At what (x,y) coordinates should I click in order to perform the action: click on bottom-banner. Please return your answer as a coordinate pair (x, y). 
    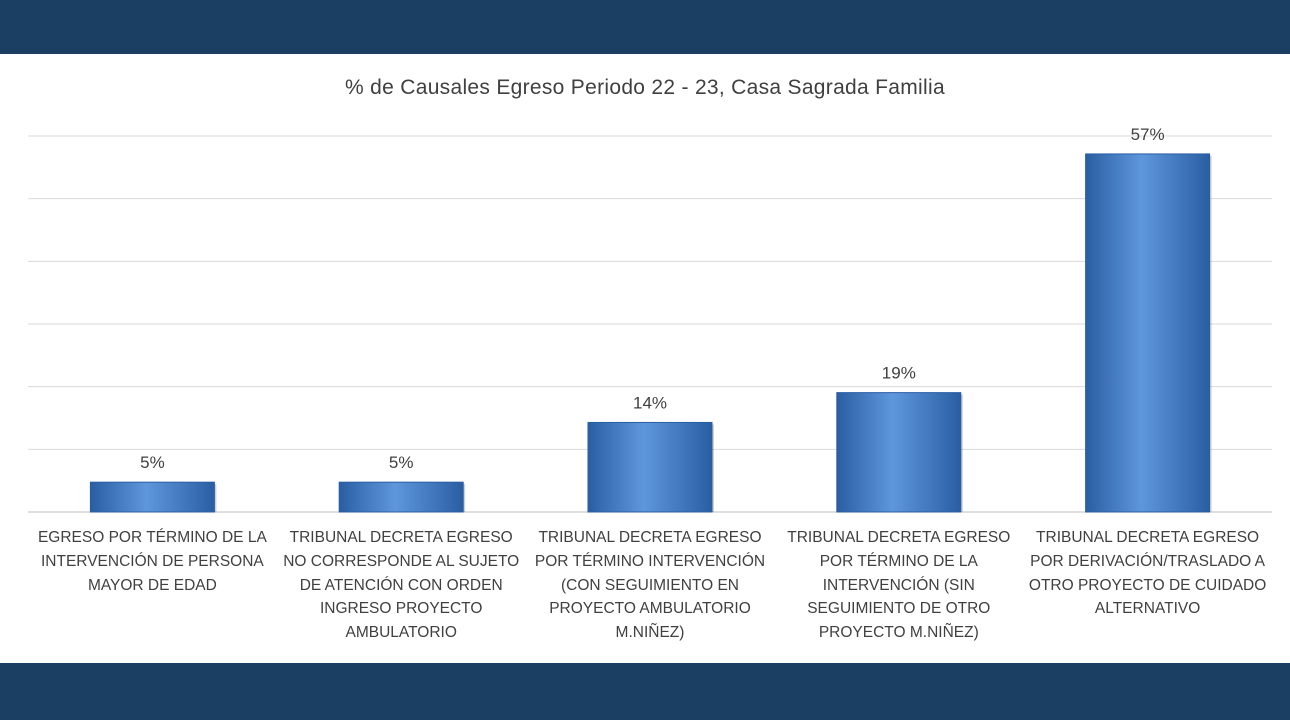
    Looking at the image, I should click on (645, 691).